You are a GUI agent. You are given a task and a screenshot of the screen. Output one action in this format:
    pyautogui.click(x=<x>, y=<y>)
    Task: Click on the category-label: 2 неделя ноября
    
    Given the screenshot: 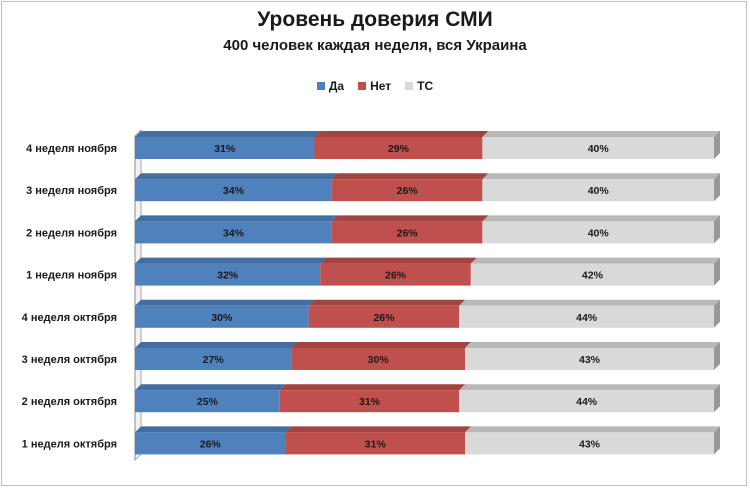 What is the action you would take?
    pyautogui.click(x=71, y=233)
    